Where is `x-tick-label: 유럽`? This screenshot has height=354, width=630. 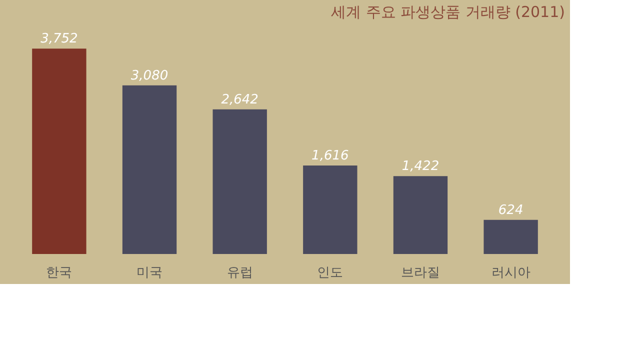
x-tick-label: 유럽 is located at coordinates (239, 273).